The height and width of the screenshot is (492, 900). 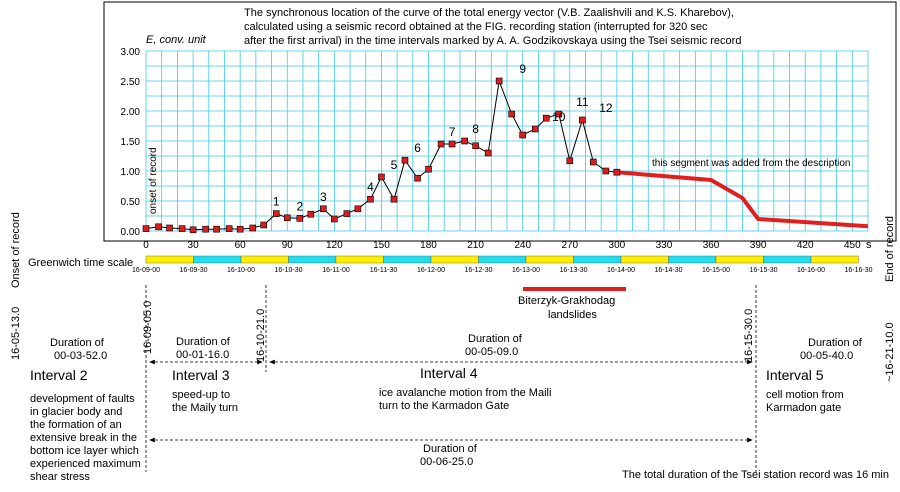 What do you see at coordinates (131, 232) in the screenshot?
I see `y-tick-label: 0.00` at bounding box center [131, 232].